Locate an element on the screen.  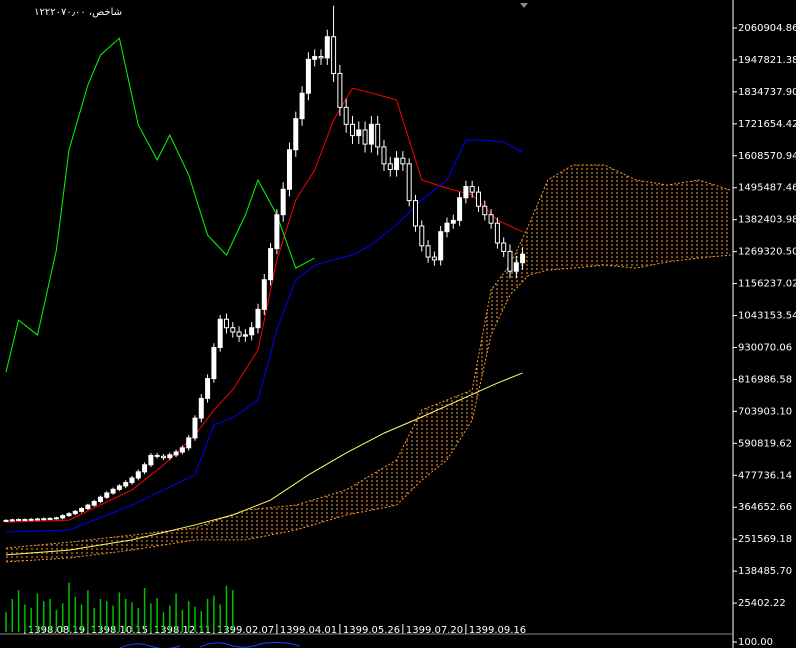
y-tick-label: 1043153.54 is located at coordinates (767, 316).